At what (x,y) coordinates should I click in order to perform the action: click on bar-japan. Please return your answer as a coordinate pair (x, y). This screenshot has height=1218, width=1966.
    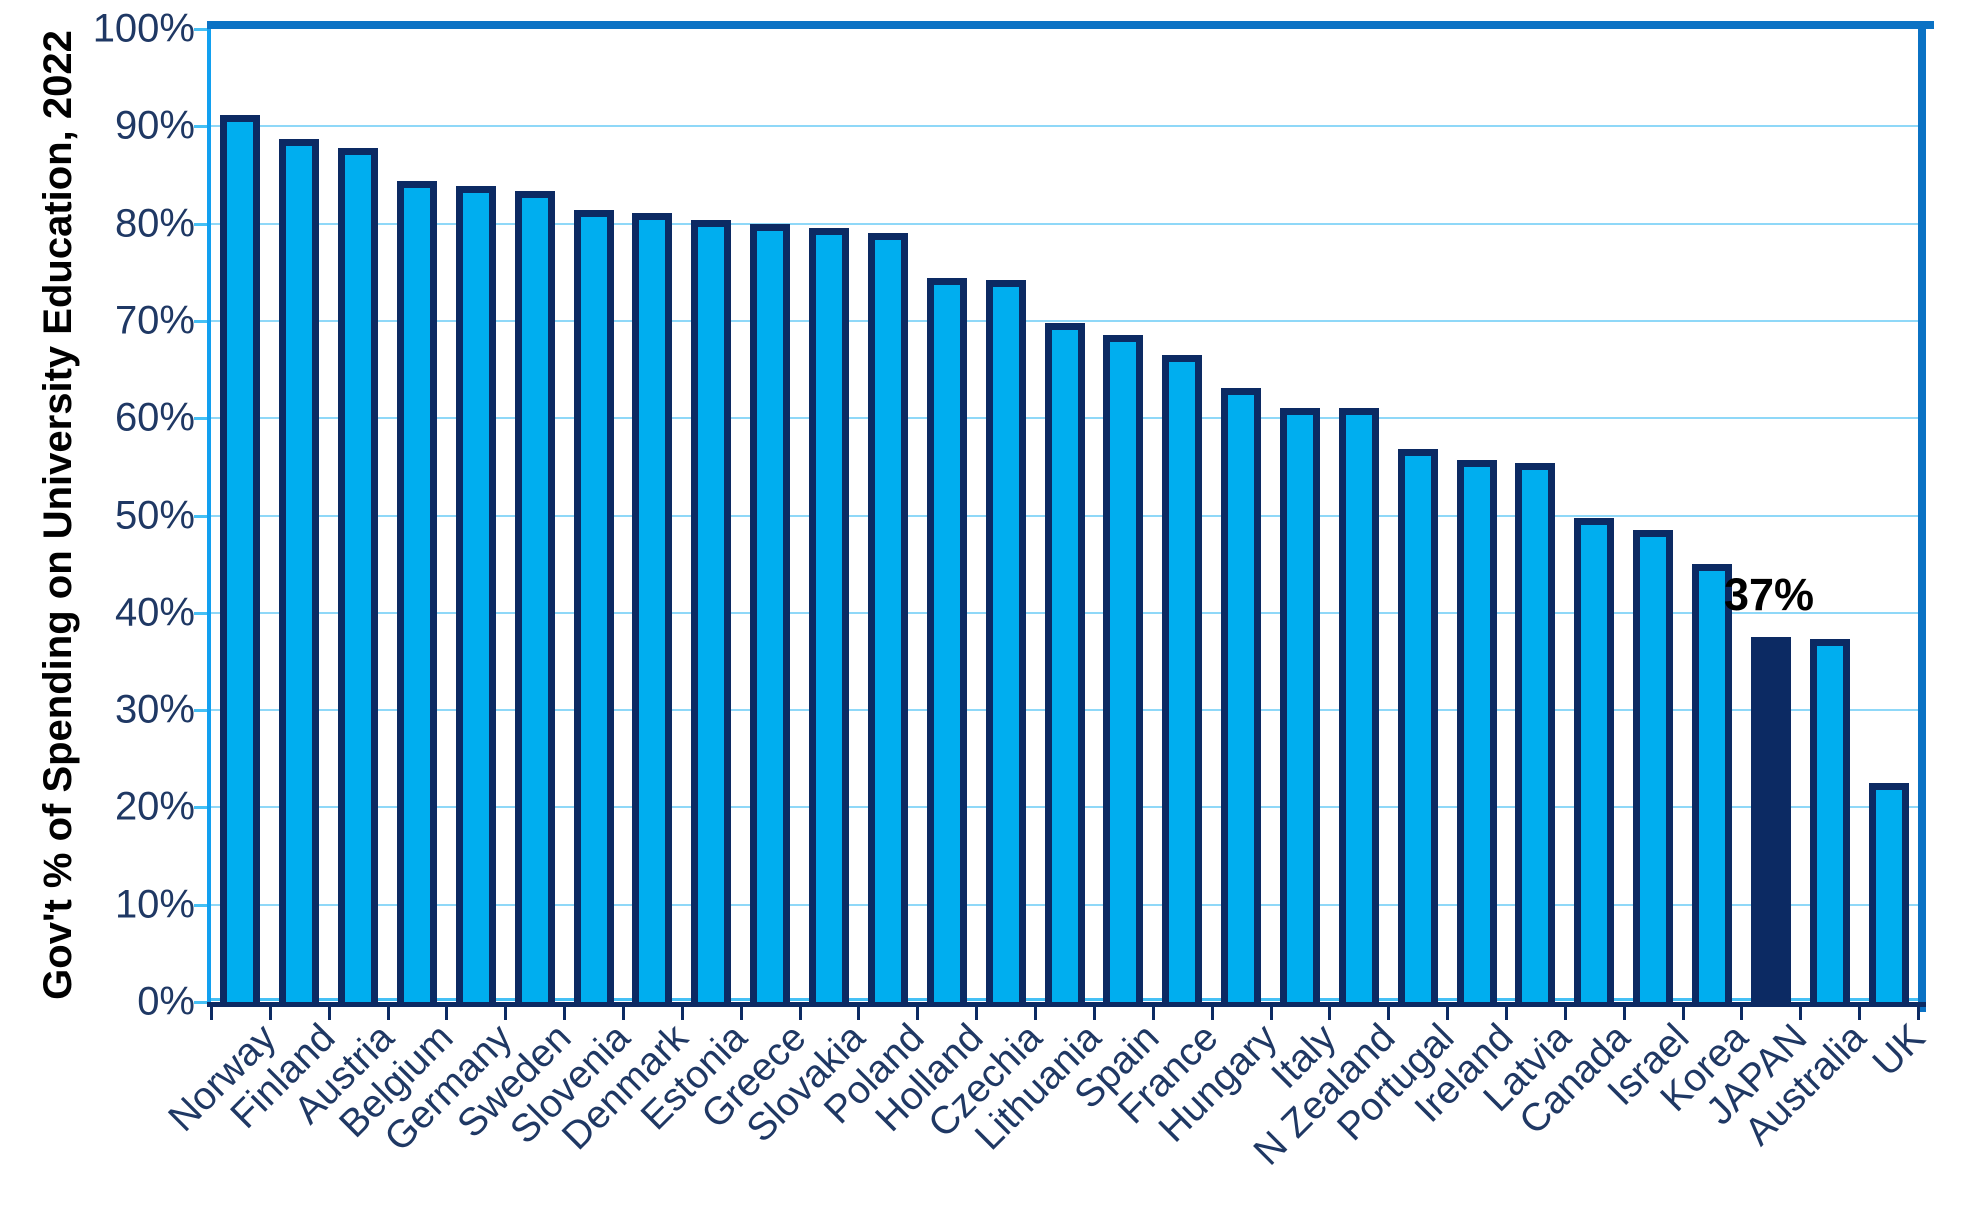
    Looking at the image, I should click on (1770, 819).